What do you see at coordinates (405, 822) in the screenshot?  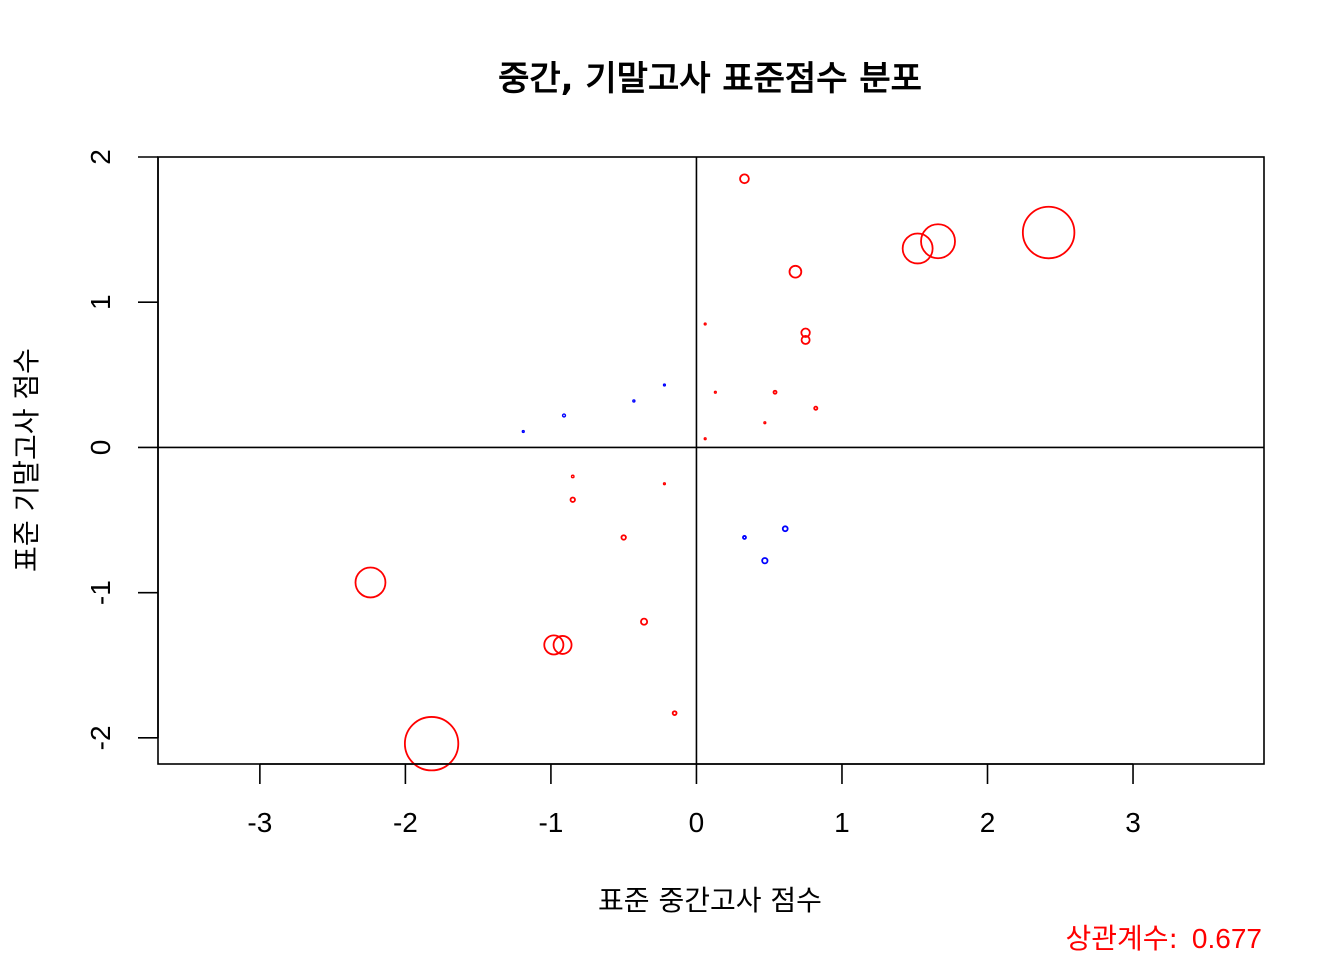 I see `x-tick-label: -2` at bounding box center [405, 822].